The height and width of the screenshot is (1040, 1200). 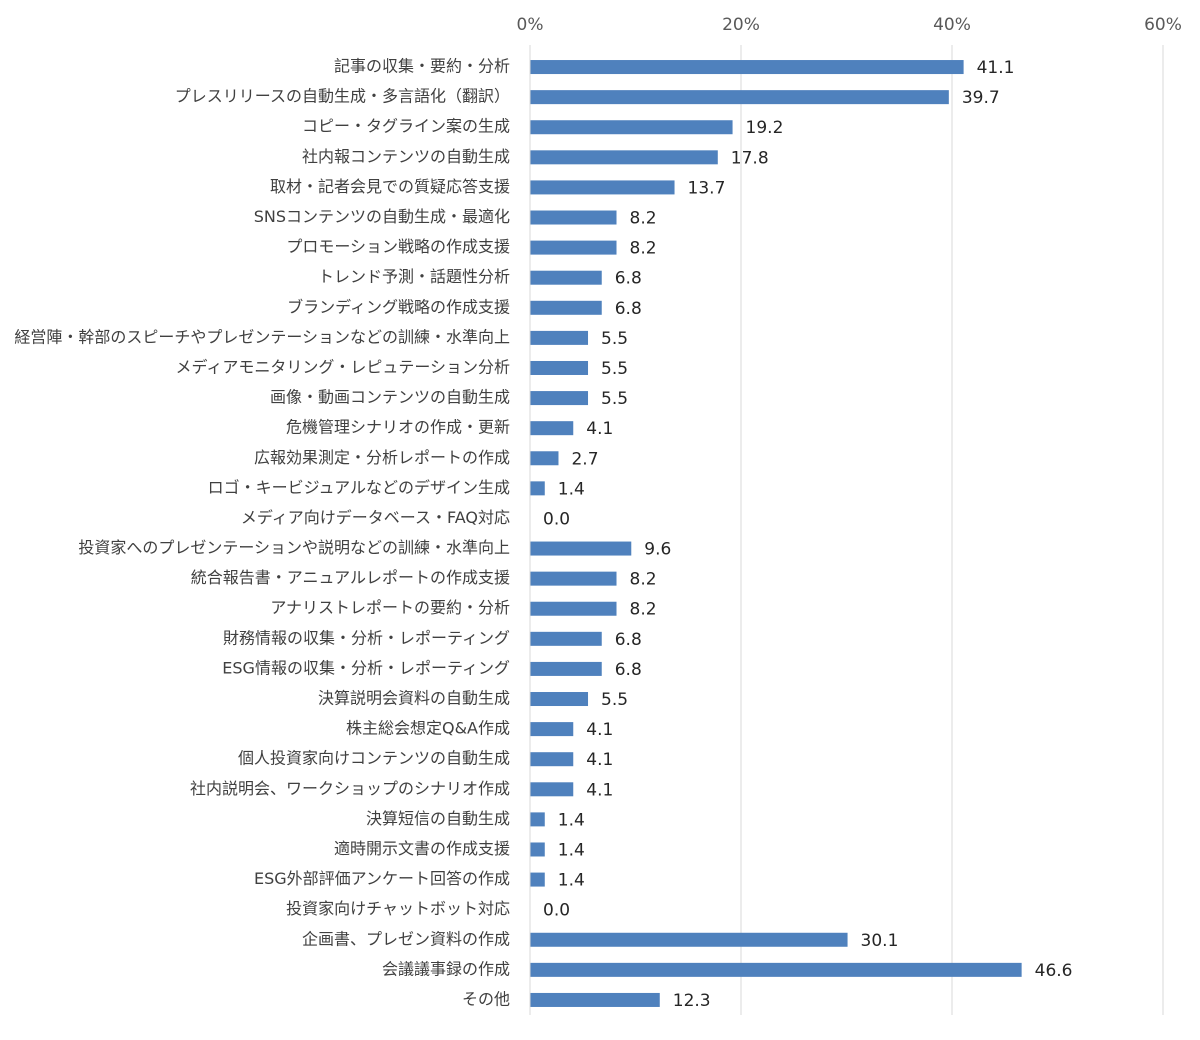 What do you see at coordinates (366, 637) in the screenshot?
I see `category-label: 財務情報の収集・分析・レポーティング` at bounding box center [366, 637].